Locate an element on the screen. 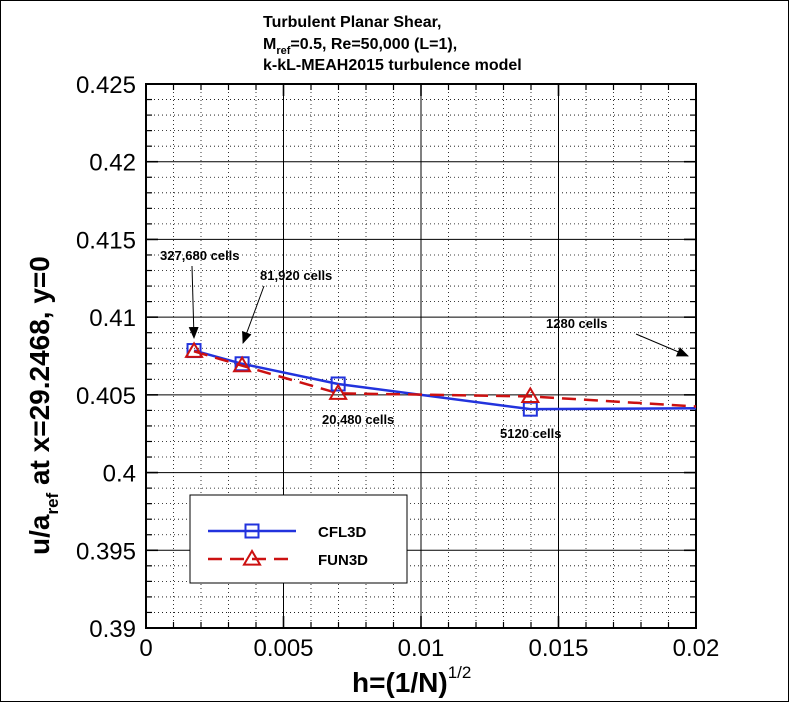 This screenshot has width=791, height=704. x-axis-label-superscript: 1/2 is located at coordinates (460, 672).